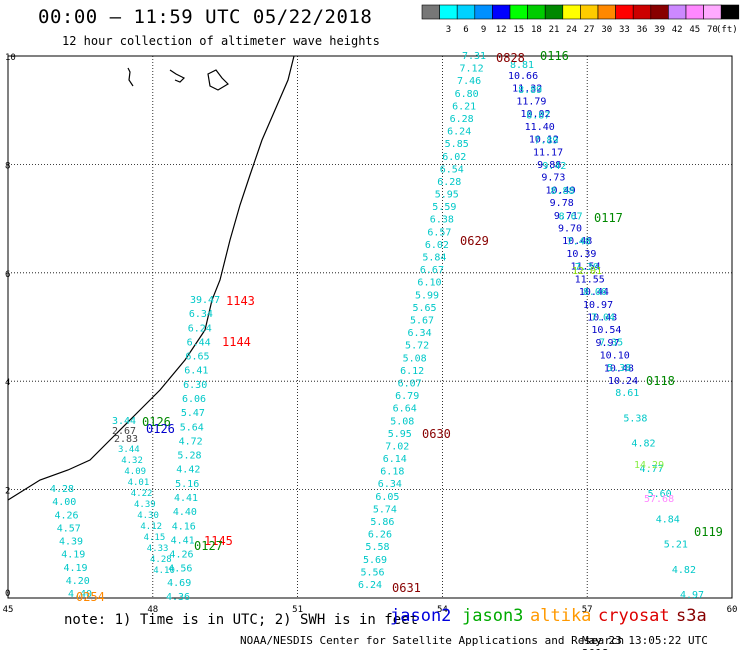  What do you see at coordinates (10, 58) in the screenshot?
I see `y-tick-label: 10` at bounding box center [10, 58].